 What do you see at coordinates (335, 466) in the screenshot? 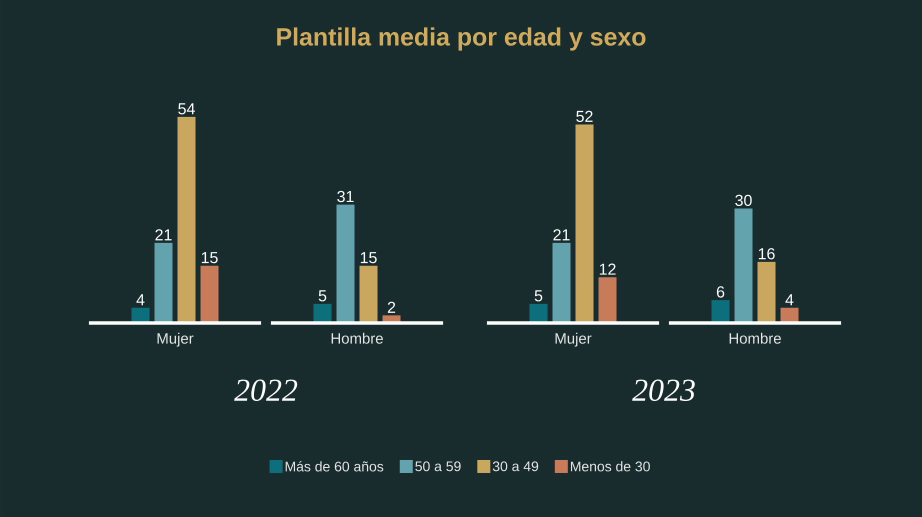
I see `legend-label: Más de 60 años` at bounding box center [335, 466].